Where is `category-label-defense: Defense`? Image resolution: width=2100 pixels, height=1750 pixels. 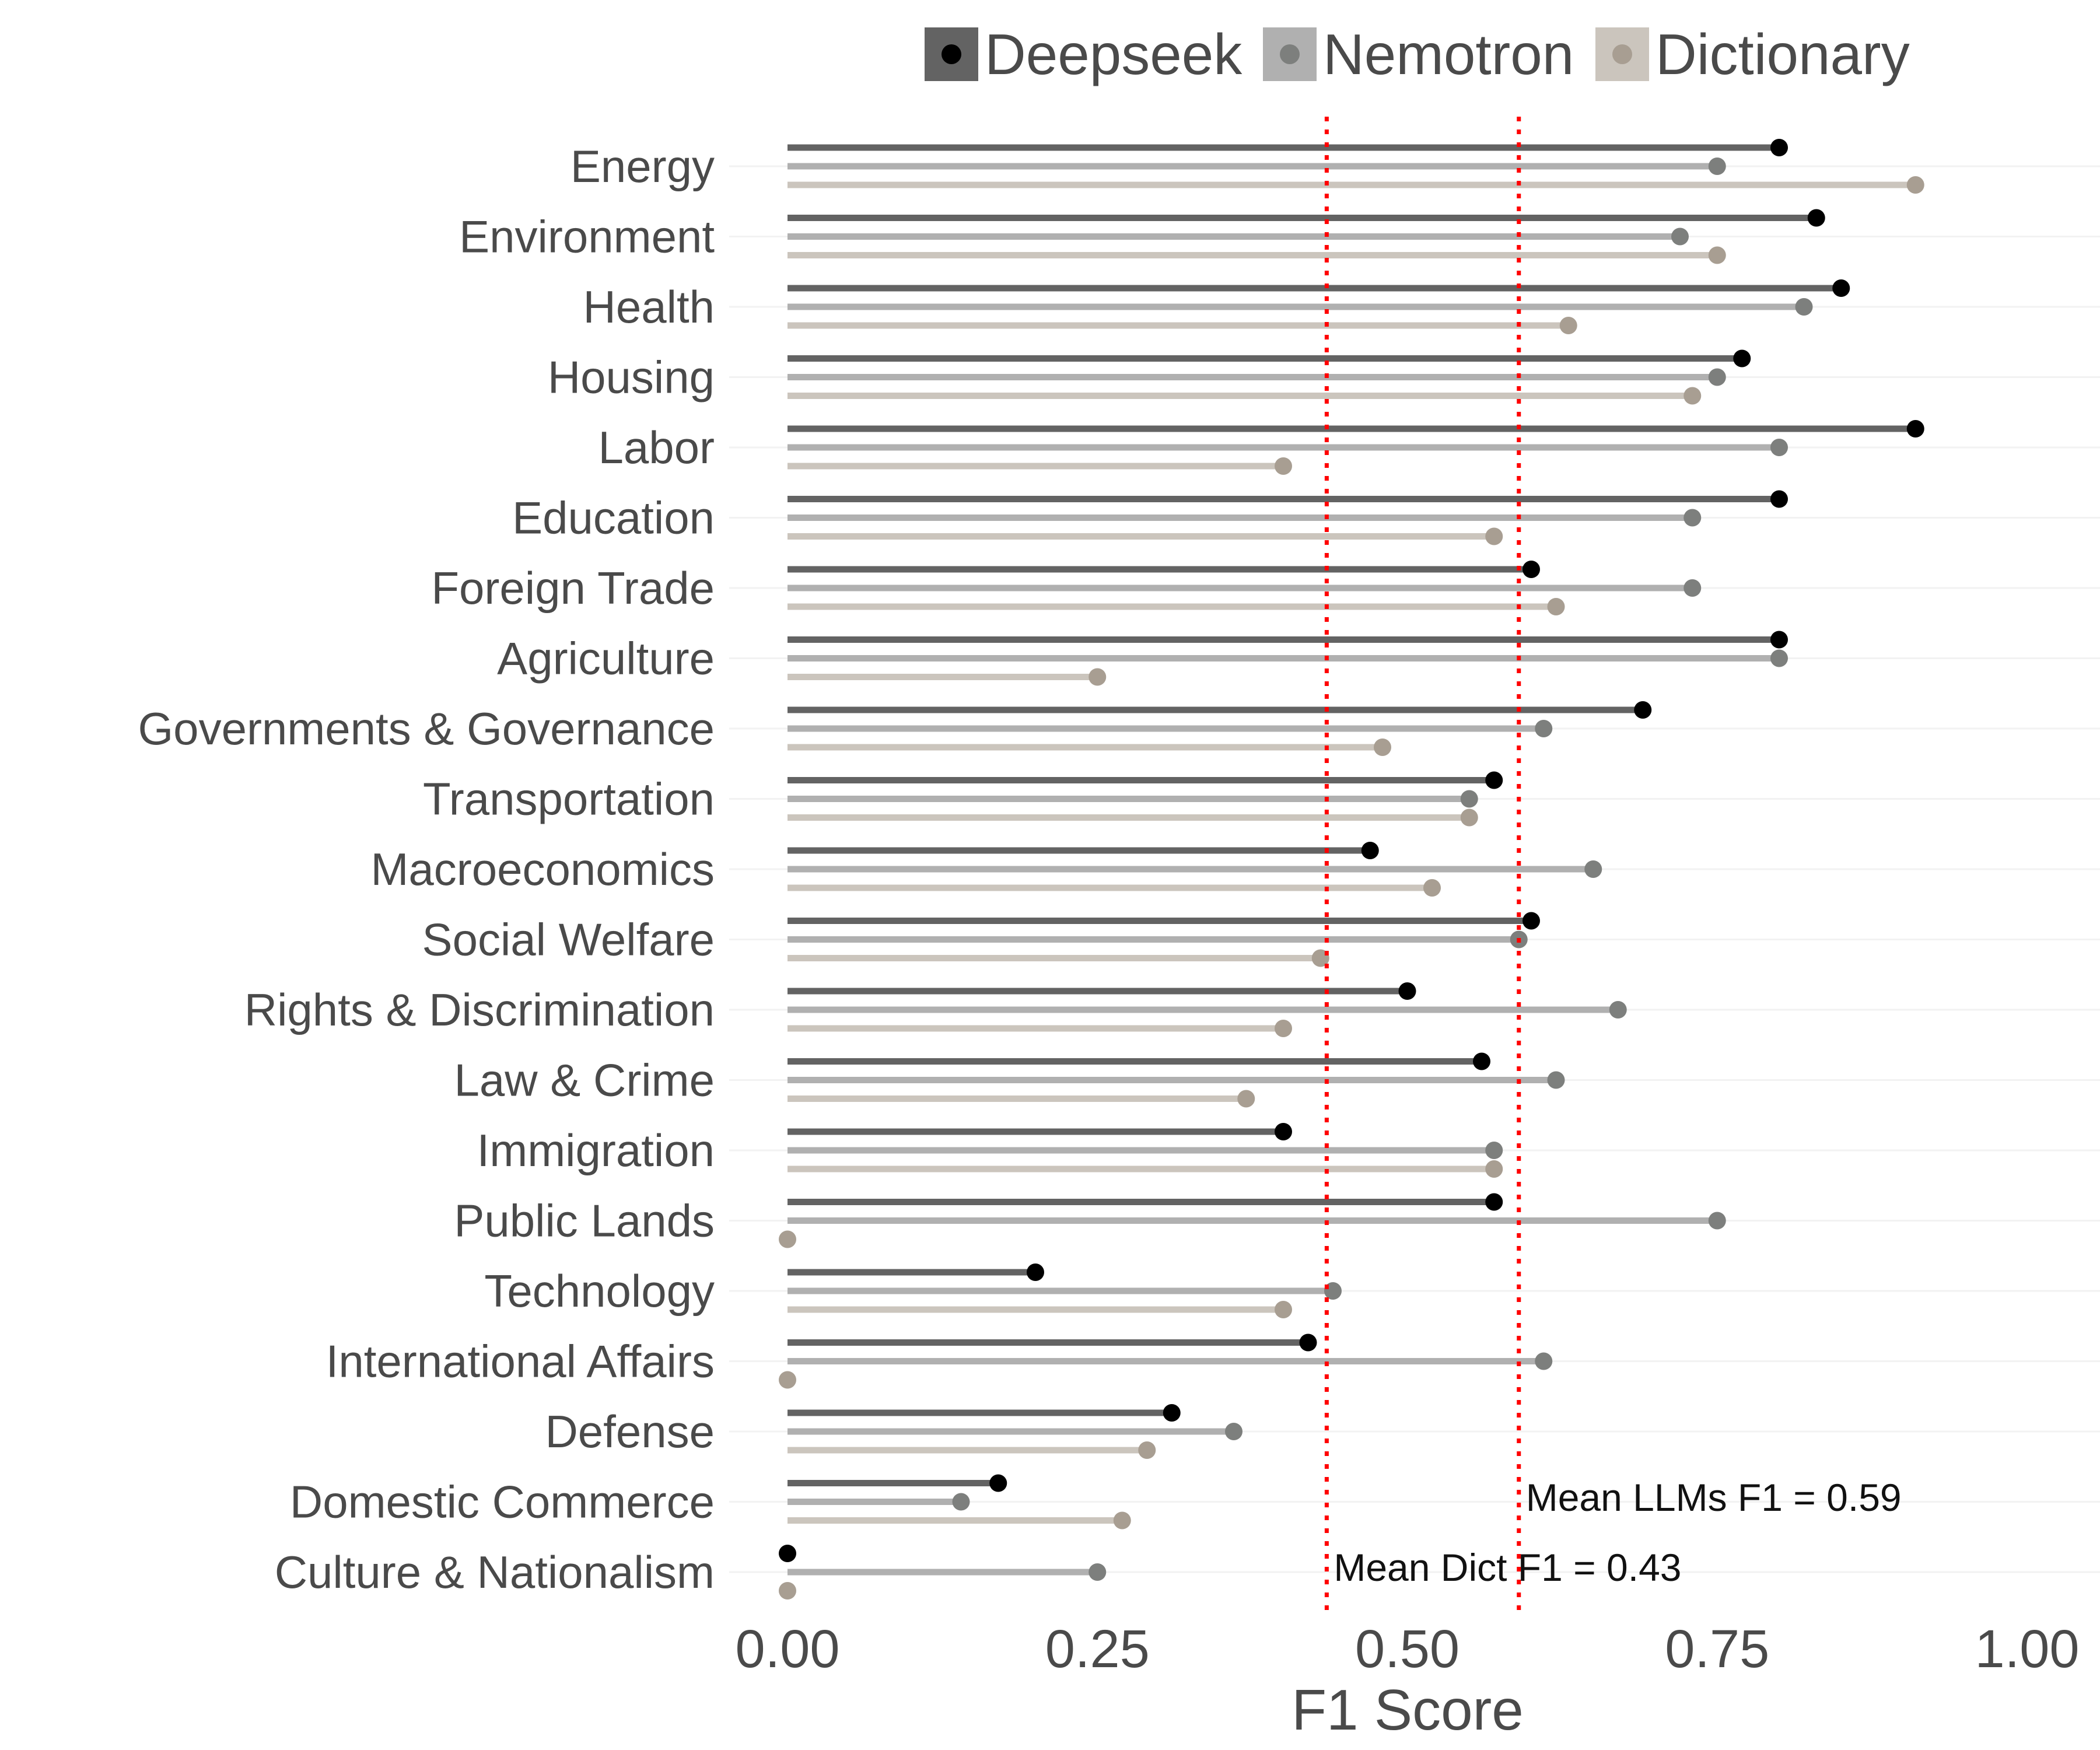
category-label-defense: Defense is located at coordinates (630, 1431).